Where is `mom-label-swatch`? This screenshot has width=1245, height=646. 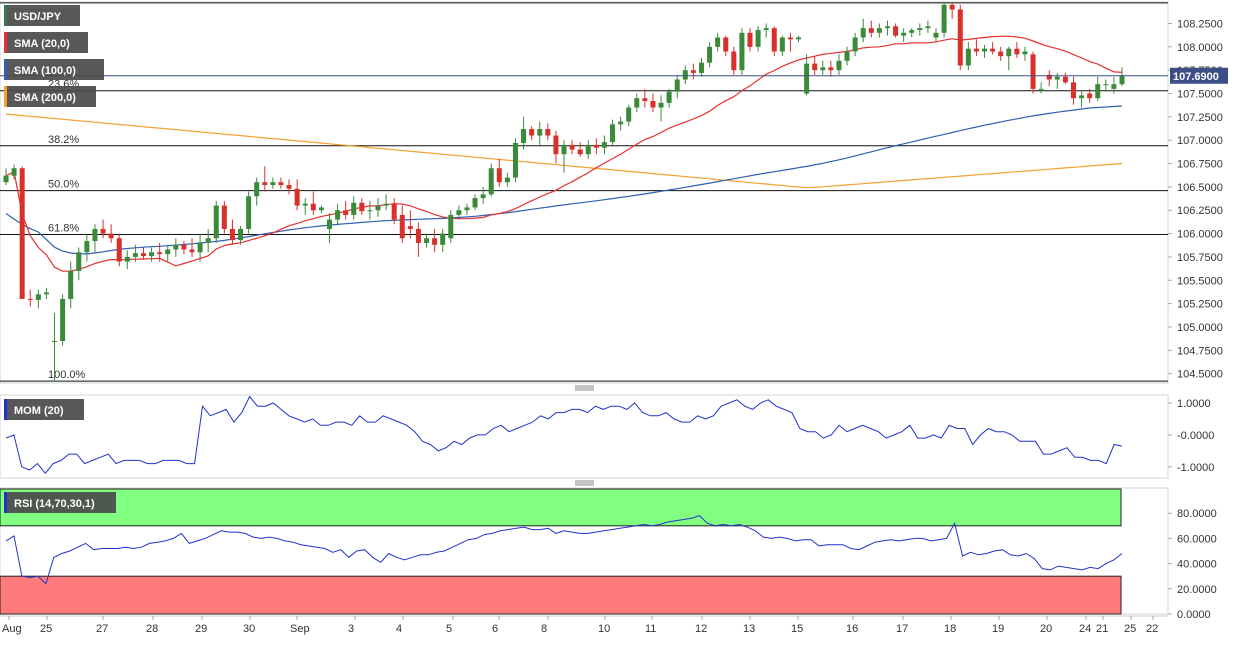 mom-label-swatch is located at coordinates (5, 409).